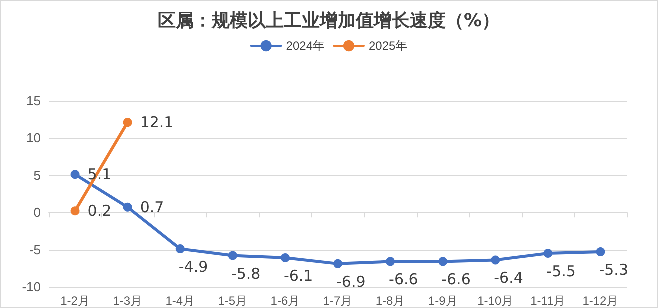 The width and height of the screenshot is (658, 308). I want to click on x-tick-label: 1-8月, so click(391, 301).